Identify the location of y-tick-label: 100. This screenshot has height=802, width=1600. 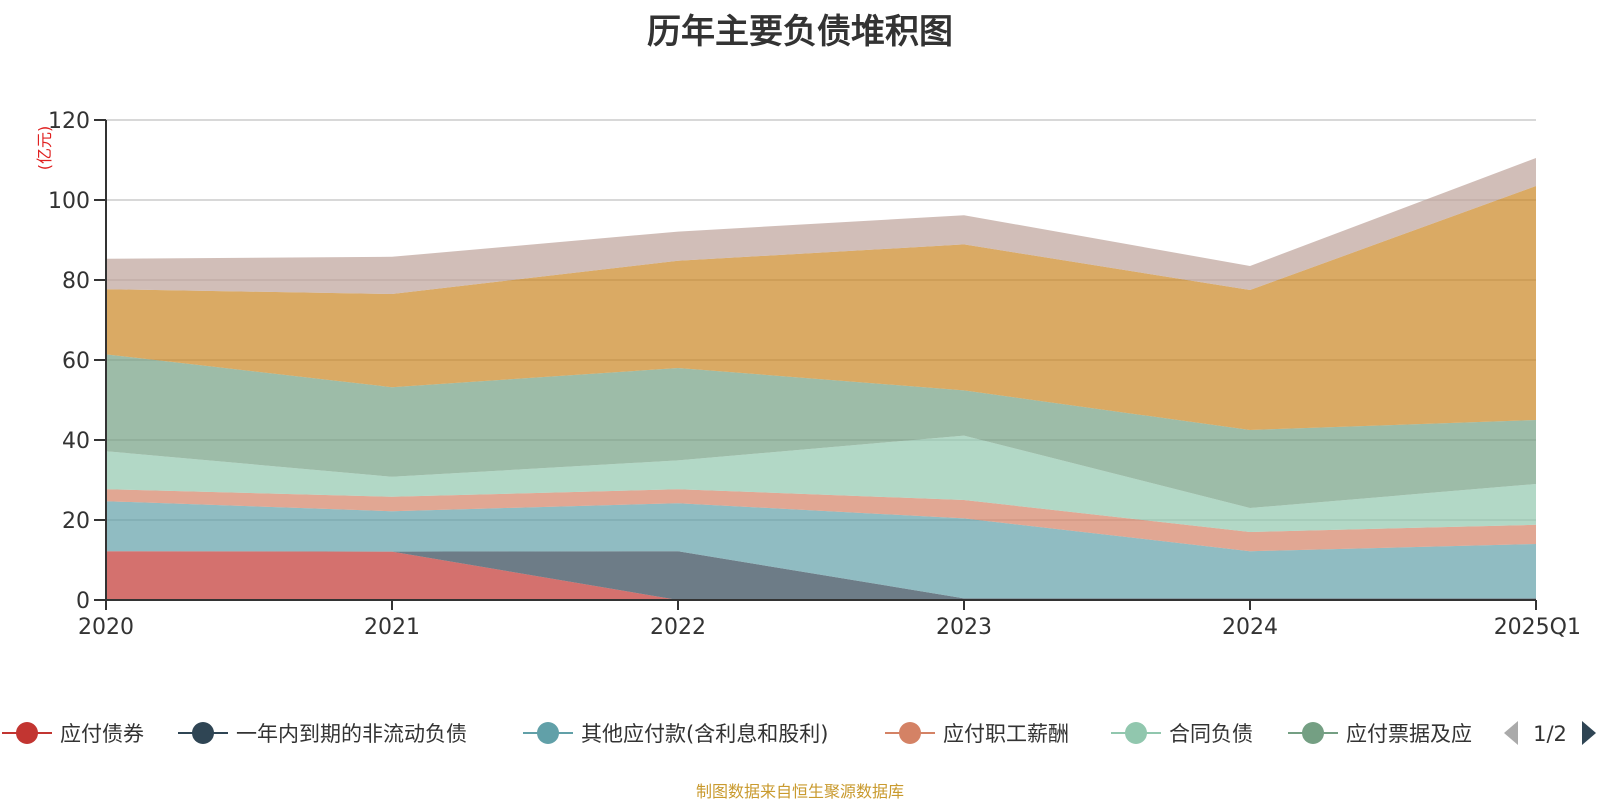
(69, 201).